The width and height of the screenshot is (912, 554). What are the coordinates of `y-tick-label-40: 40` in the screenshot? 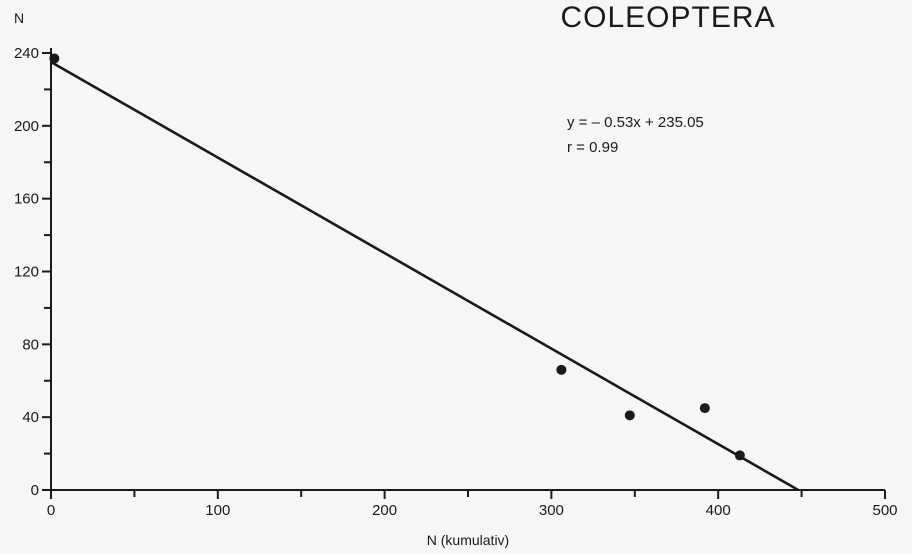 It's located at (30, 417).